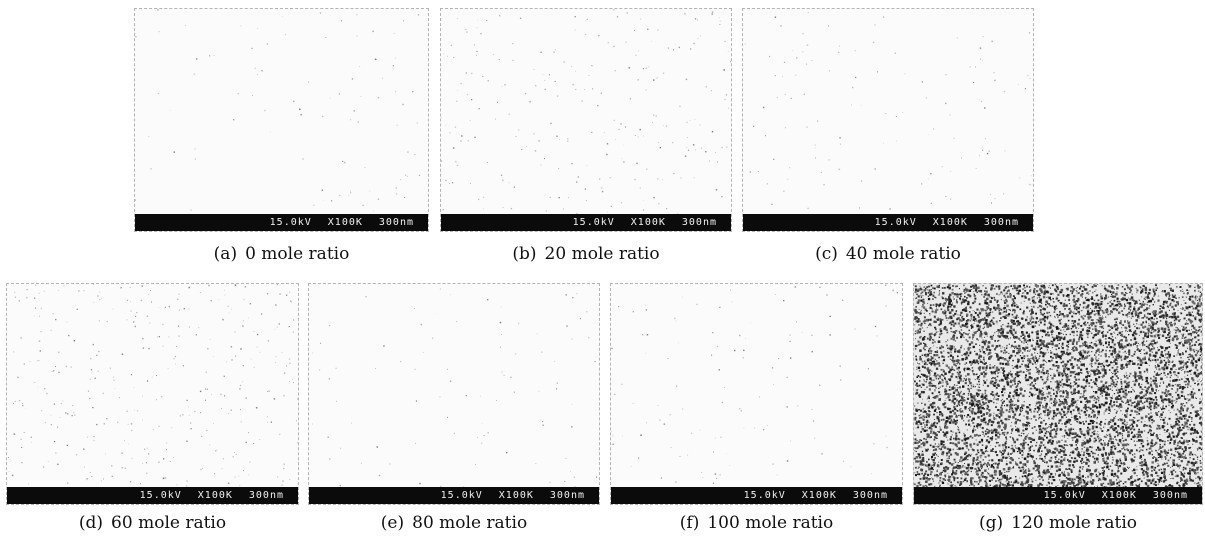  I want to click on sem-databar-d: 15.0kV X100K 300nm, so click(152, 495).